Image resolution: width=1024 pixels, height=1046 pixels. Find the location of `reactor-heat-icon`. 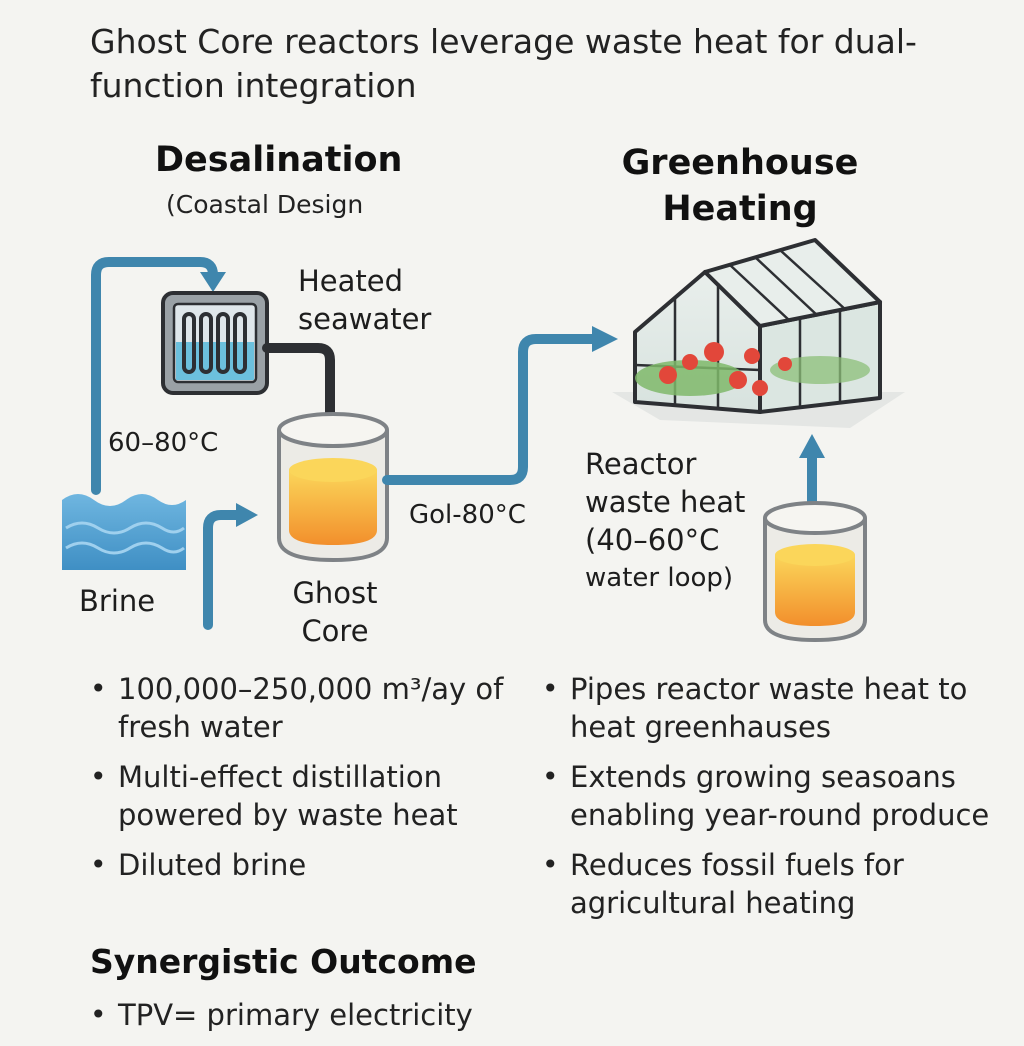

reactor-heat-icon is located at coordinates (815, 572).